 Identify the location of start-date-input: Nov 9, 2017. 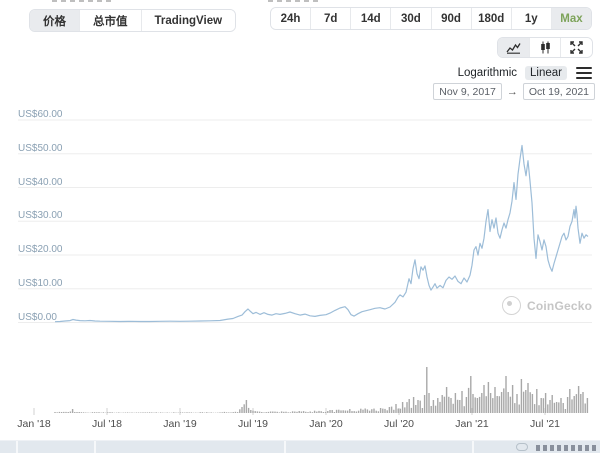
(467, 91).